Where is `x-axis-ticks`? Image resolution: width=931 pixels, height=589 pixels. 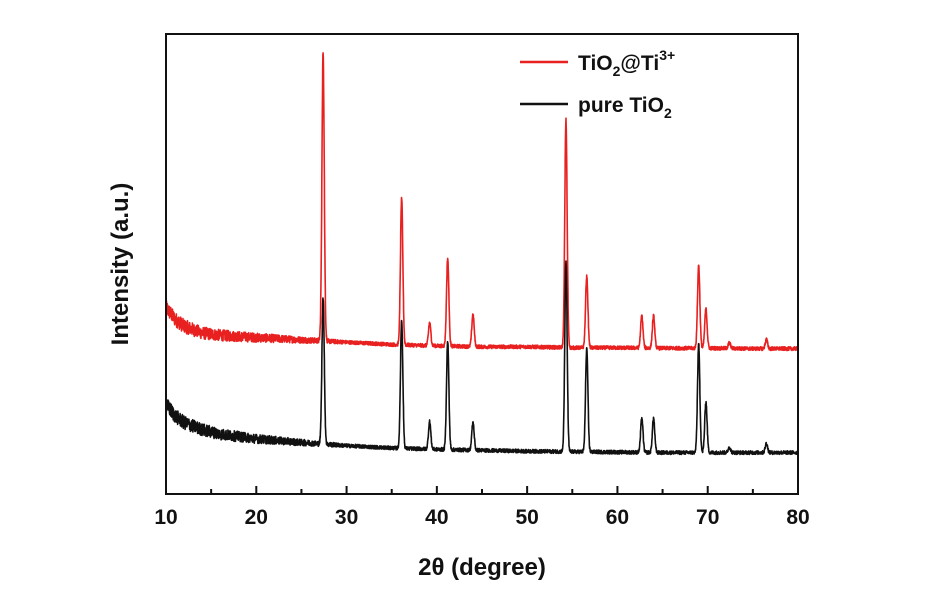
x-axis-ticks is located at coordinates (482, 490).